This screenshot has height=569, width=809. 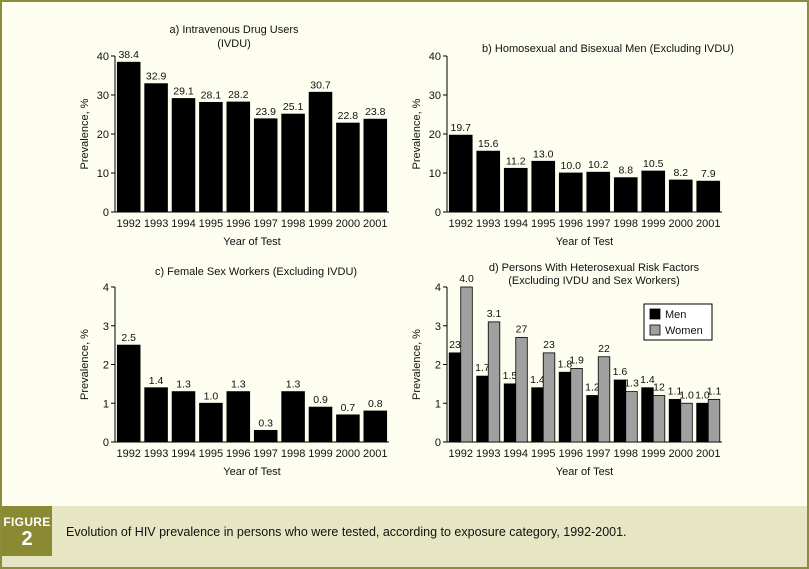 What do you see at coordinates (103, 57) in the screenshot?
I see `panel-a-y-tick-label: 40` at bounding box center [103, 57].